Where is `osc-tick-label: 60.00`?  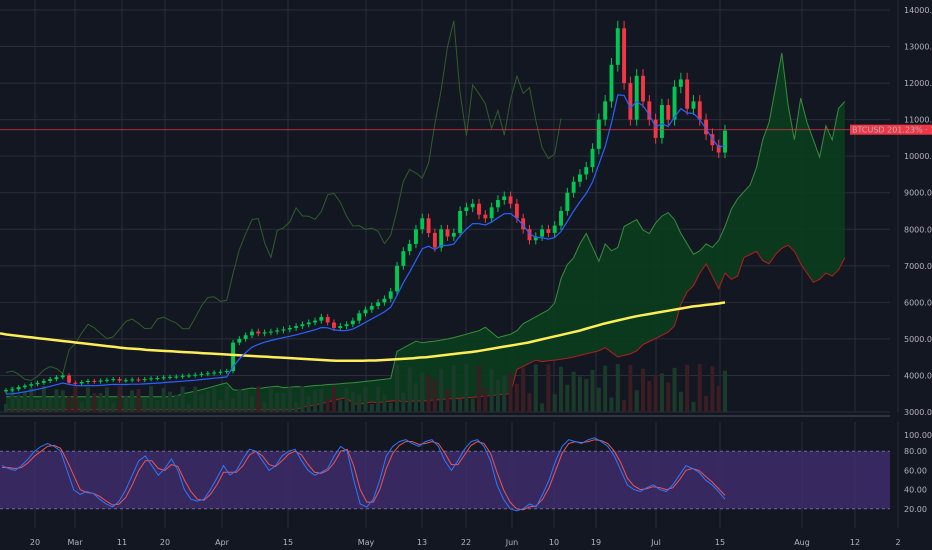
osc-tick-label: 60.00 is located at coordinates (915, 470).